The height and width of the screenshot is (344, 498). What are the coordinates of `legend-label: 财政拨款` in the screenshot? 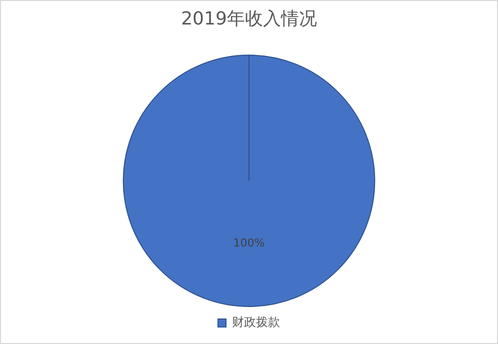 It's located at (256, 322).